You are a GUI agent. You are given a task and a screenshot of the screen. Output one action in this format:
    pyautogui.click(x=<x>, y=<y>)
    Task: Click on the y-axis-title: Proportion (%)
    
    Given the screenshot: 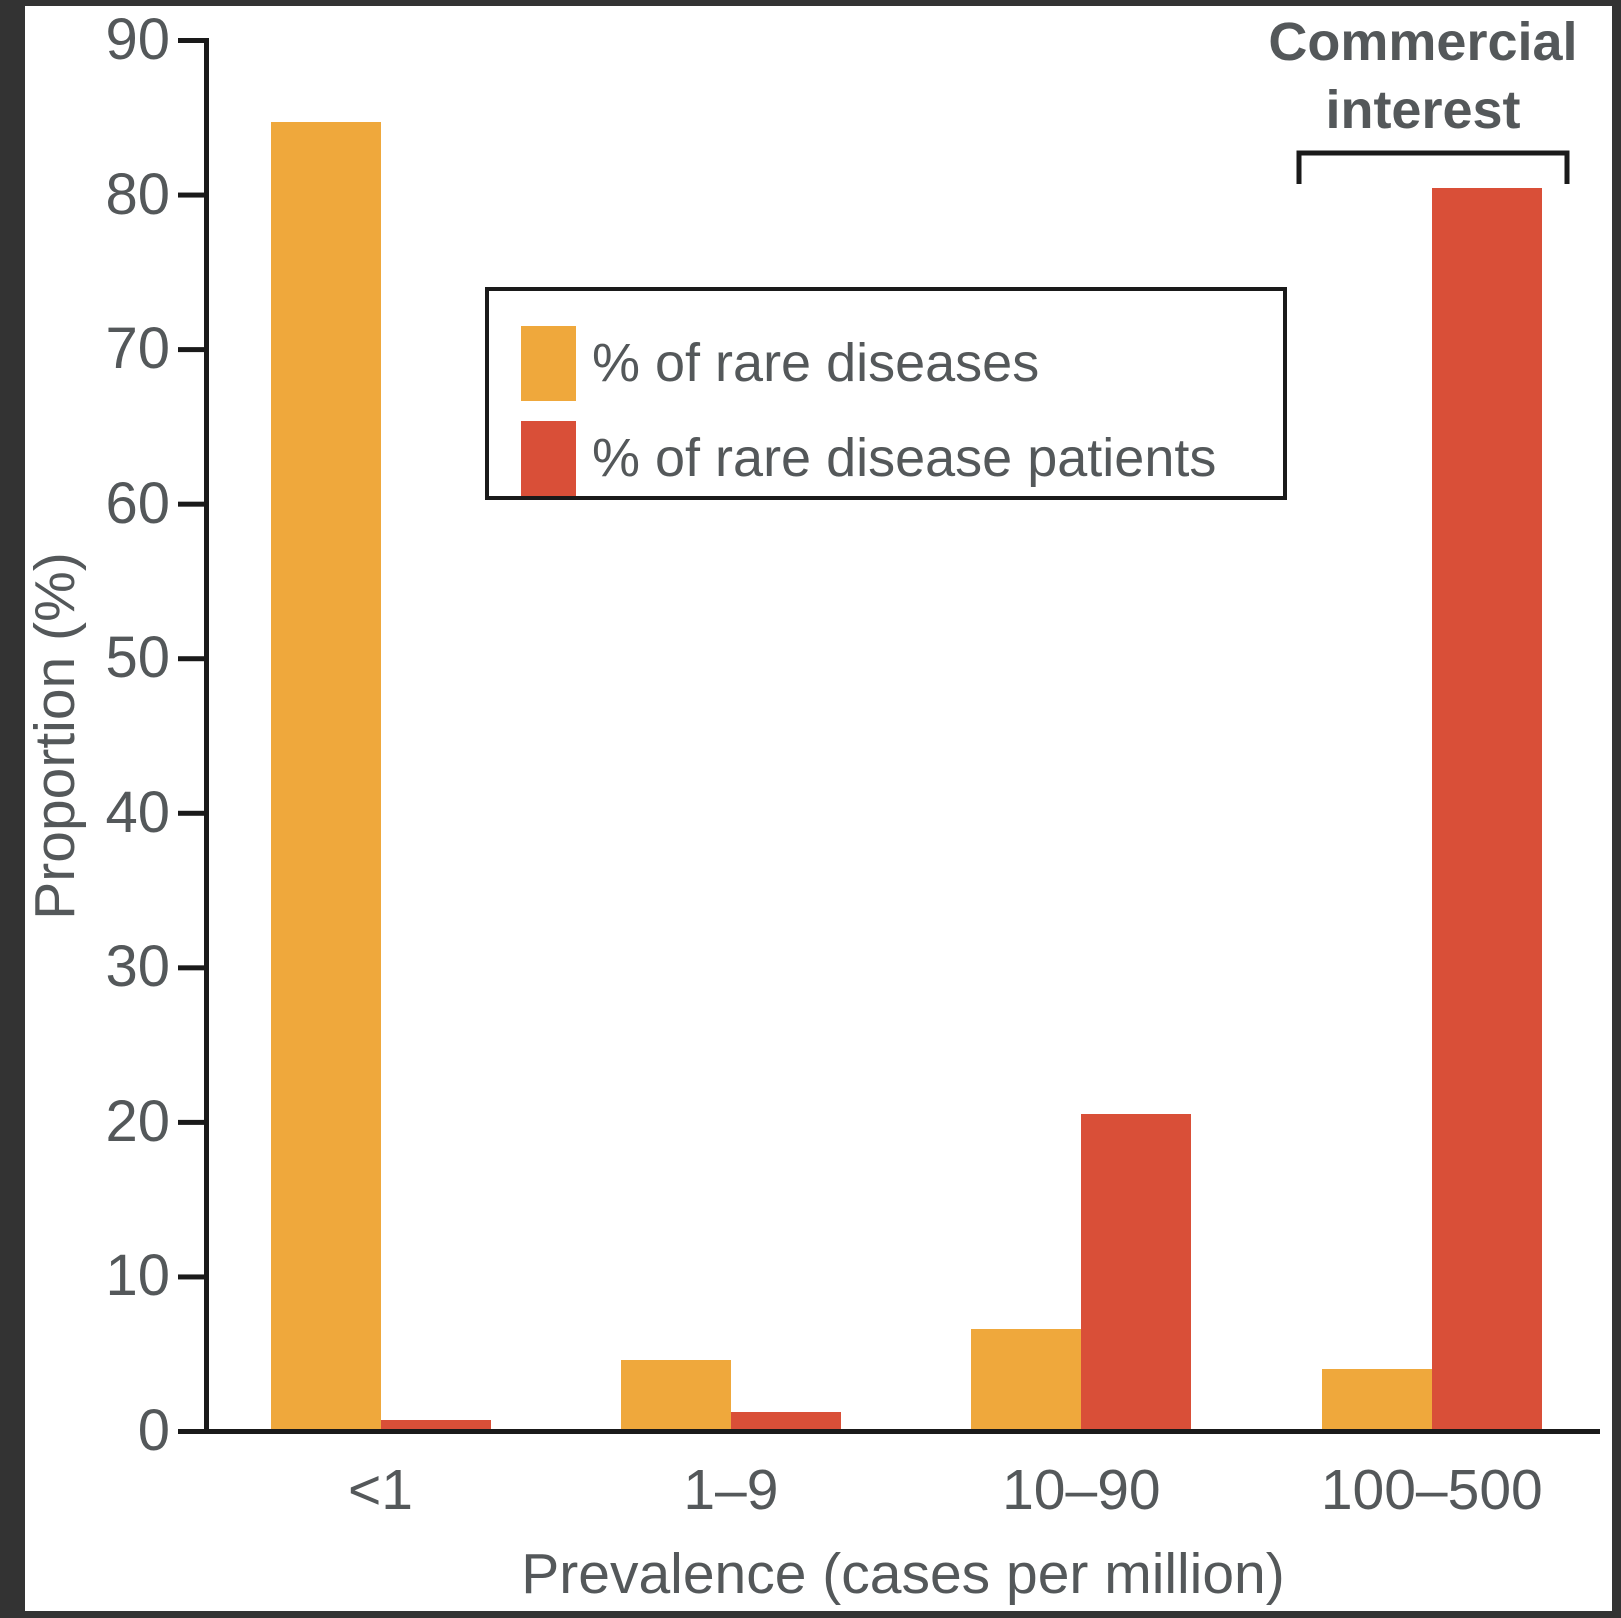 What is the action you would take?
    pyautogui.click(x=55, y=736)
    